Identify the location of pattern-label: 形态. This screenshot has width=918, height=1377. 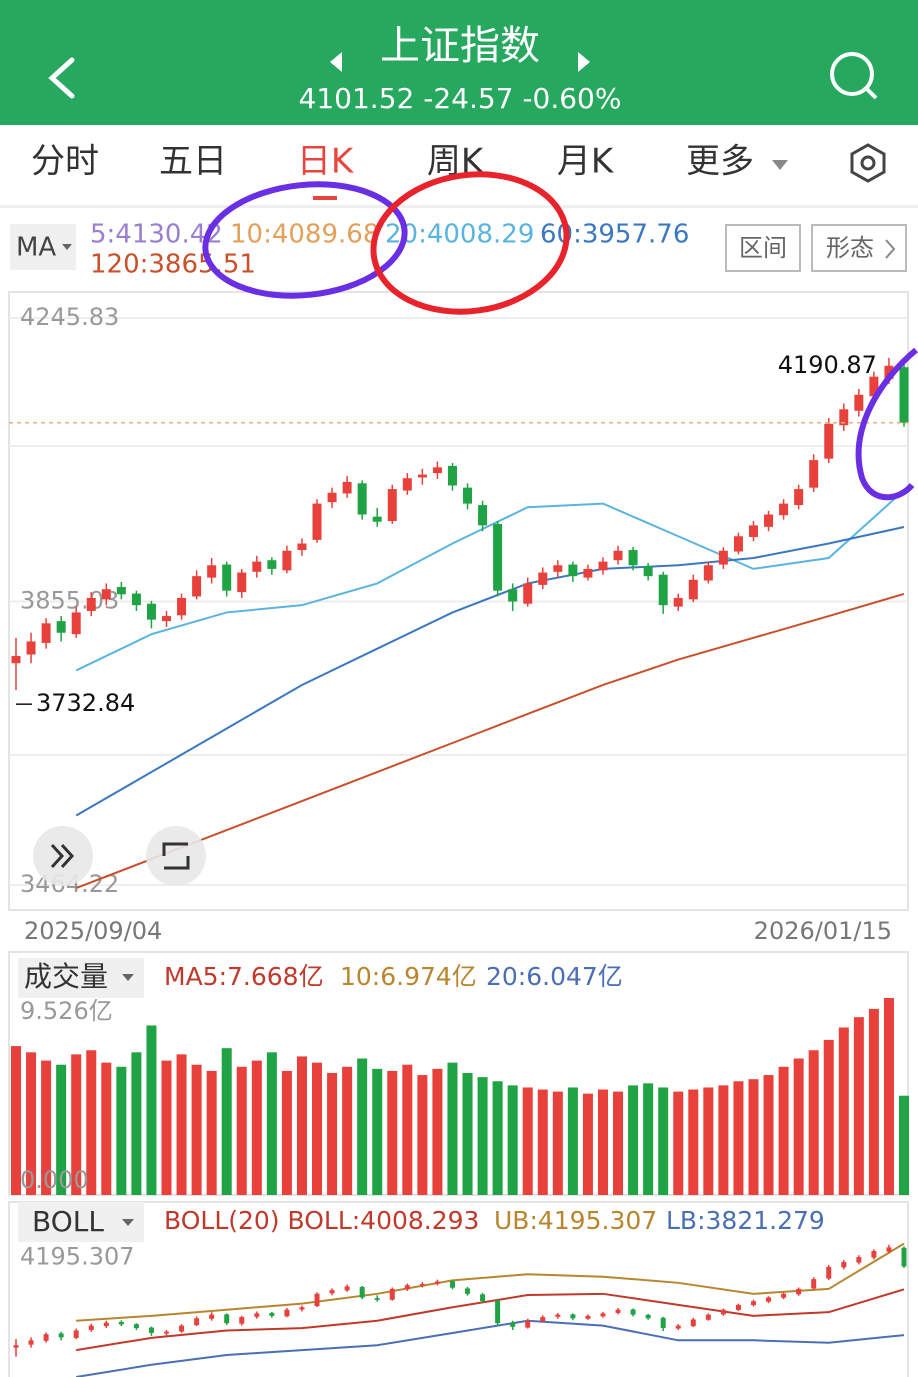
(850, 248).